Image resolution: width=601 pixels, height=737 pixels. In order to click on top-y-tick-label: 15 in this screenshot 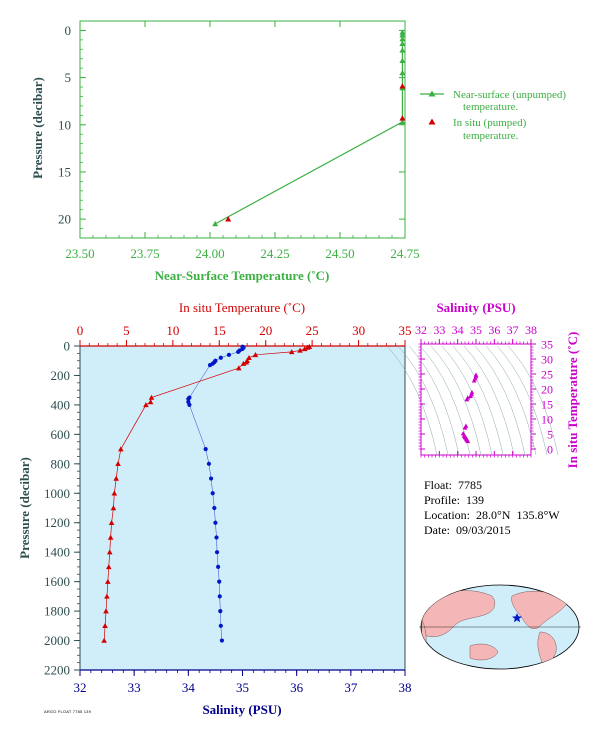, I will do `click(64, 171)`.